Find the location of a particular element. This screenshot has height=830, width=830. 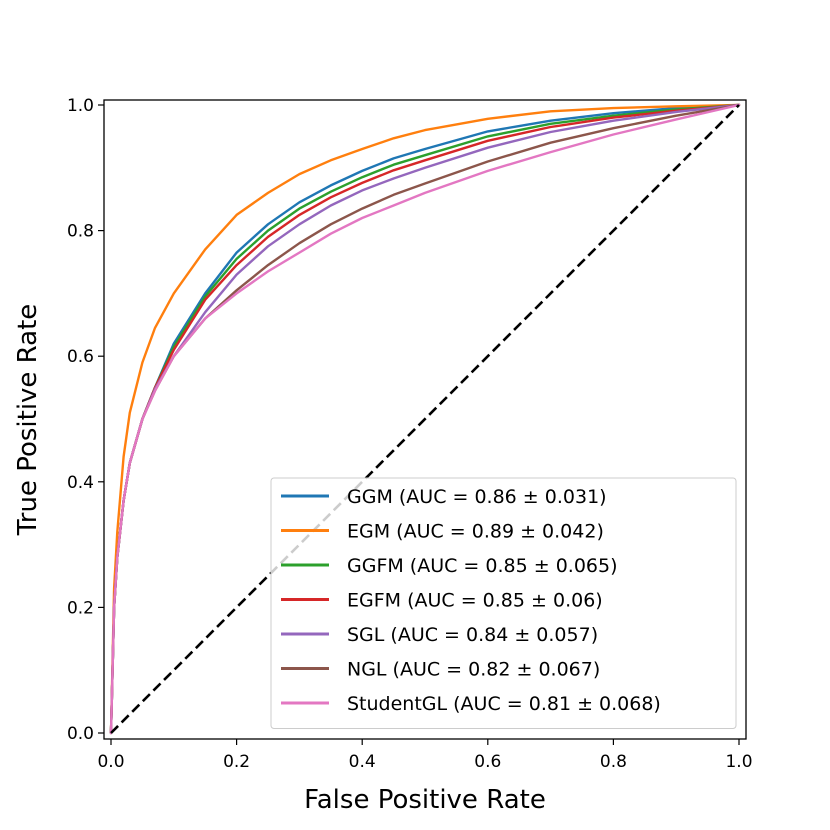

x-tick-label: 0.4 is located at coordinates (362, 762).